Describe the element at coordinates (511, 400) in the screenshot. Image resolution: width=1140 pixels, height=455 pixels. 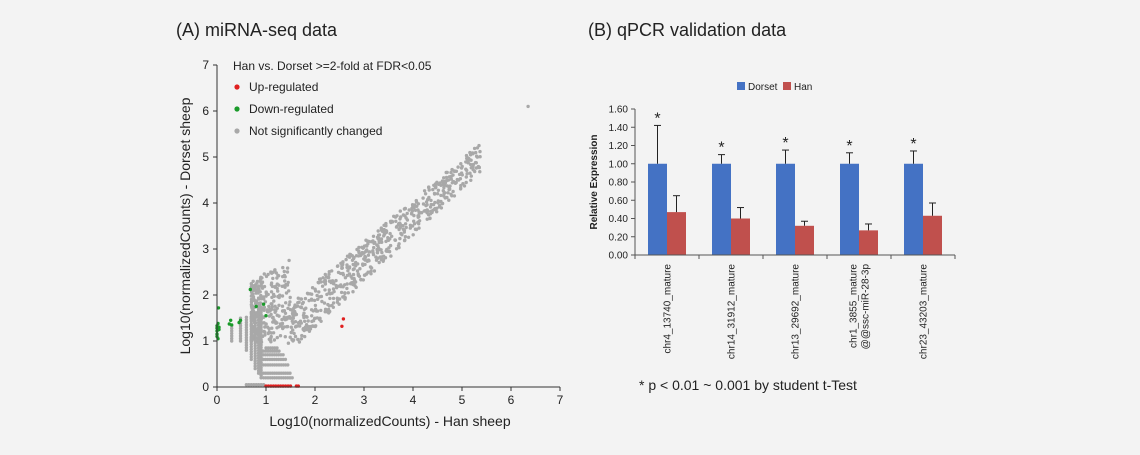
I see `scatter-x-tick-label: 6` at that location.